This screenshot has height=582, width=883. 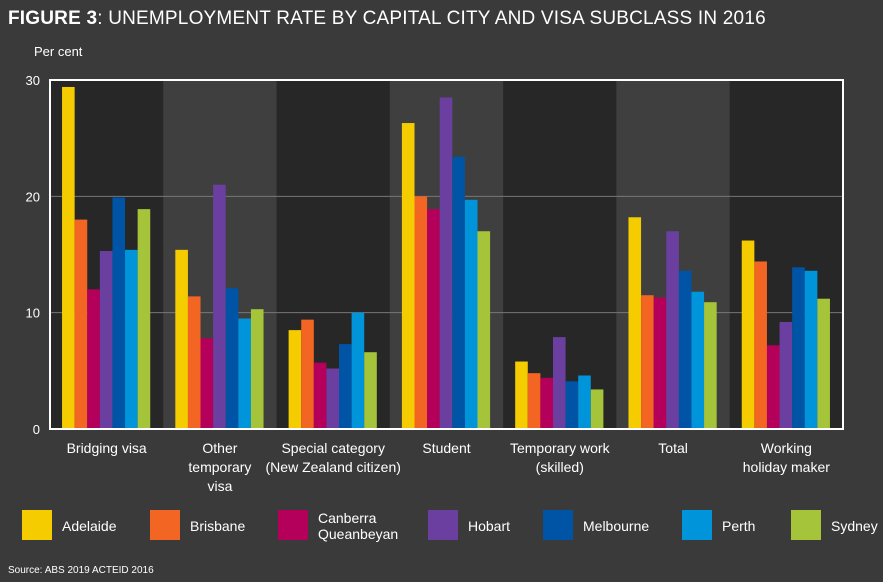 What do you see at coordinates (33, 313) in the screenshot?
I see `y-tick-label: 10` at bounding box center [33, 313].